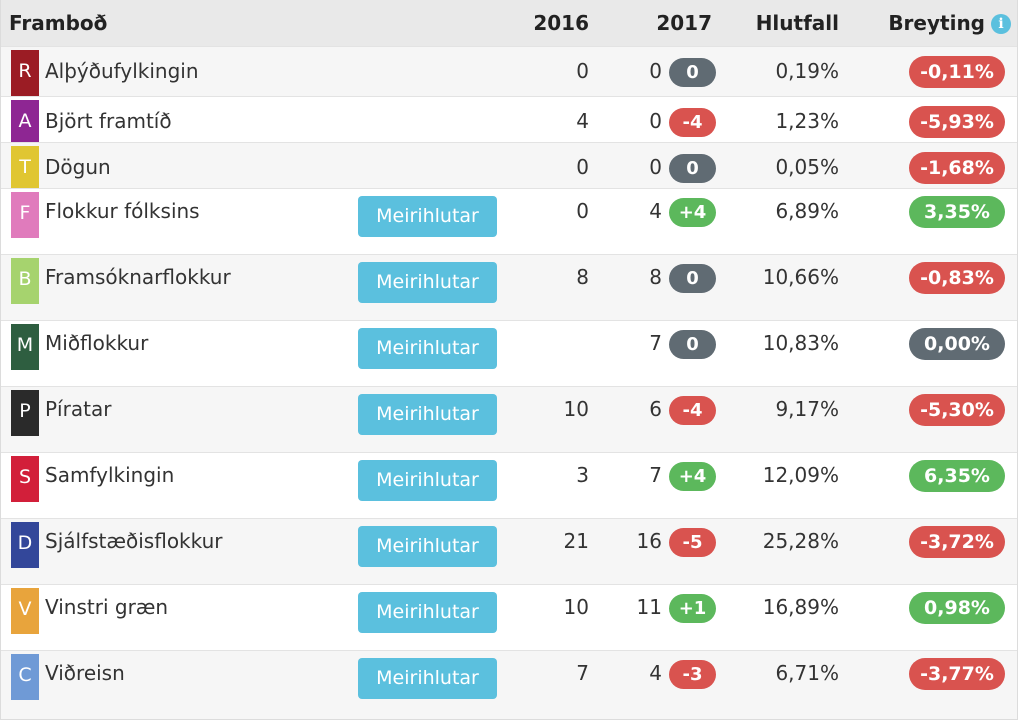  What do you see at coordinates (957, 608) in the screenshot?
I see `share-change-badge: 0,98%` at bounding box center [957, 608].